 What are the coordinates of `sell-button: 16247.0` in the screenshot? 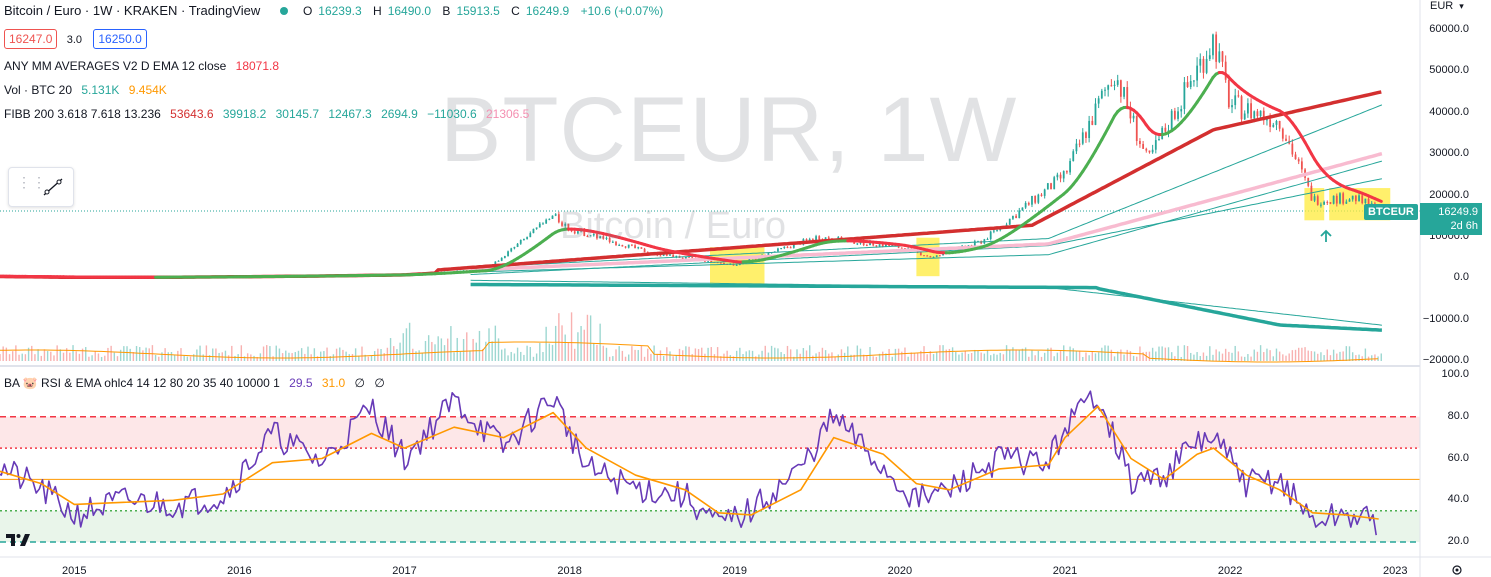 It's located at (31, 39).